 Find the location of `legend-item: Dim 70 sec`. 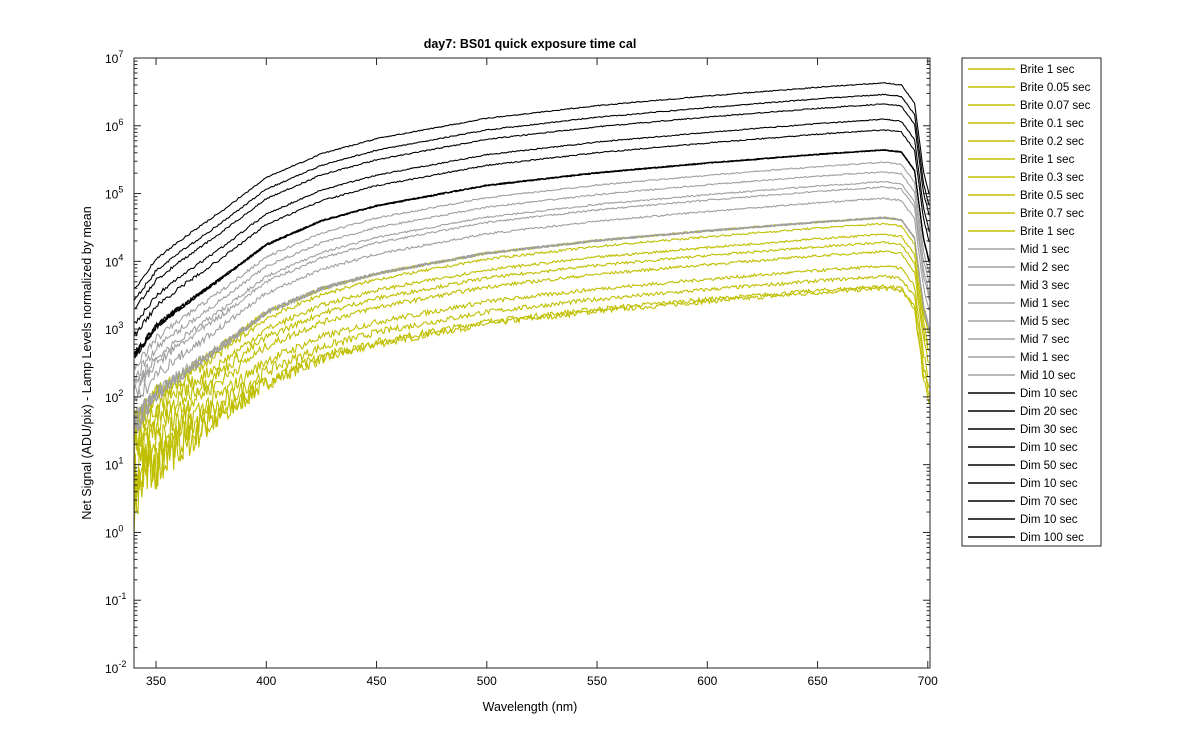

legend-item: Dim 70 sec is located at coordinates (1023, 502).